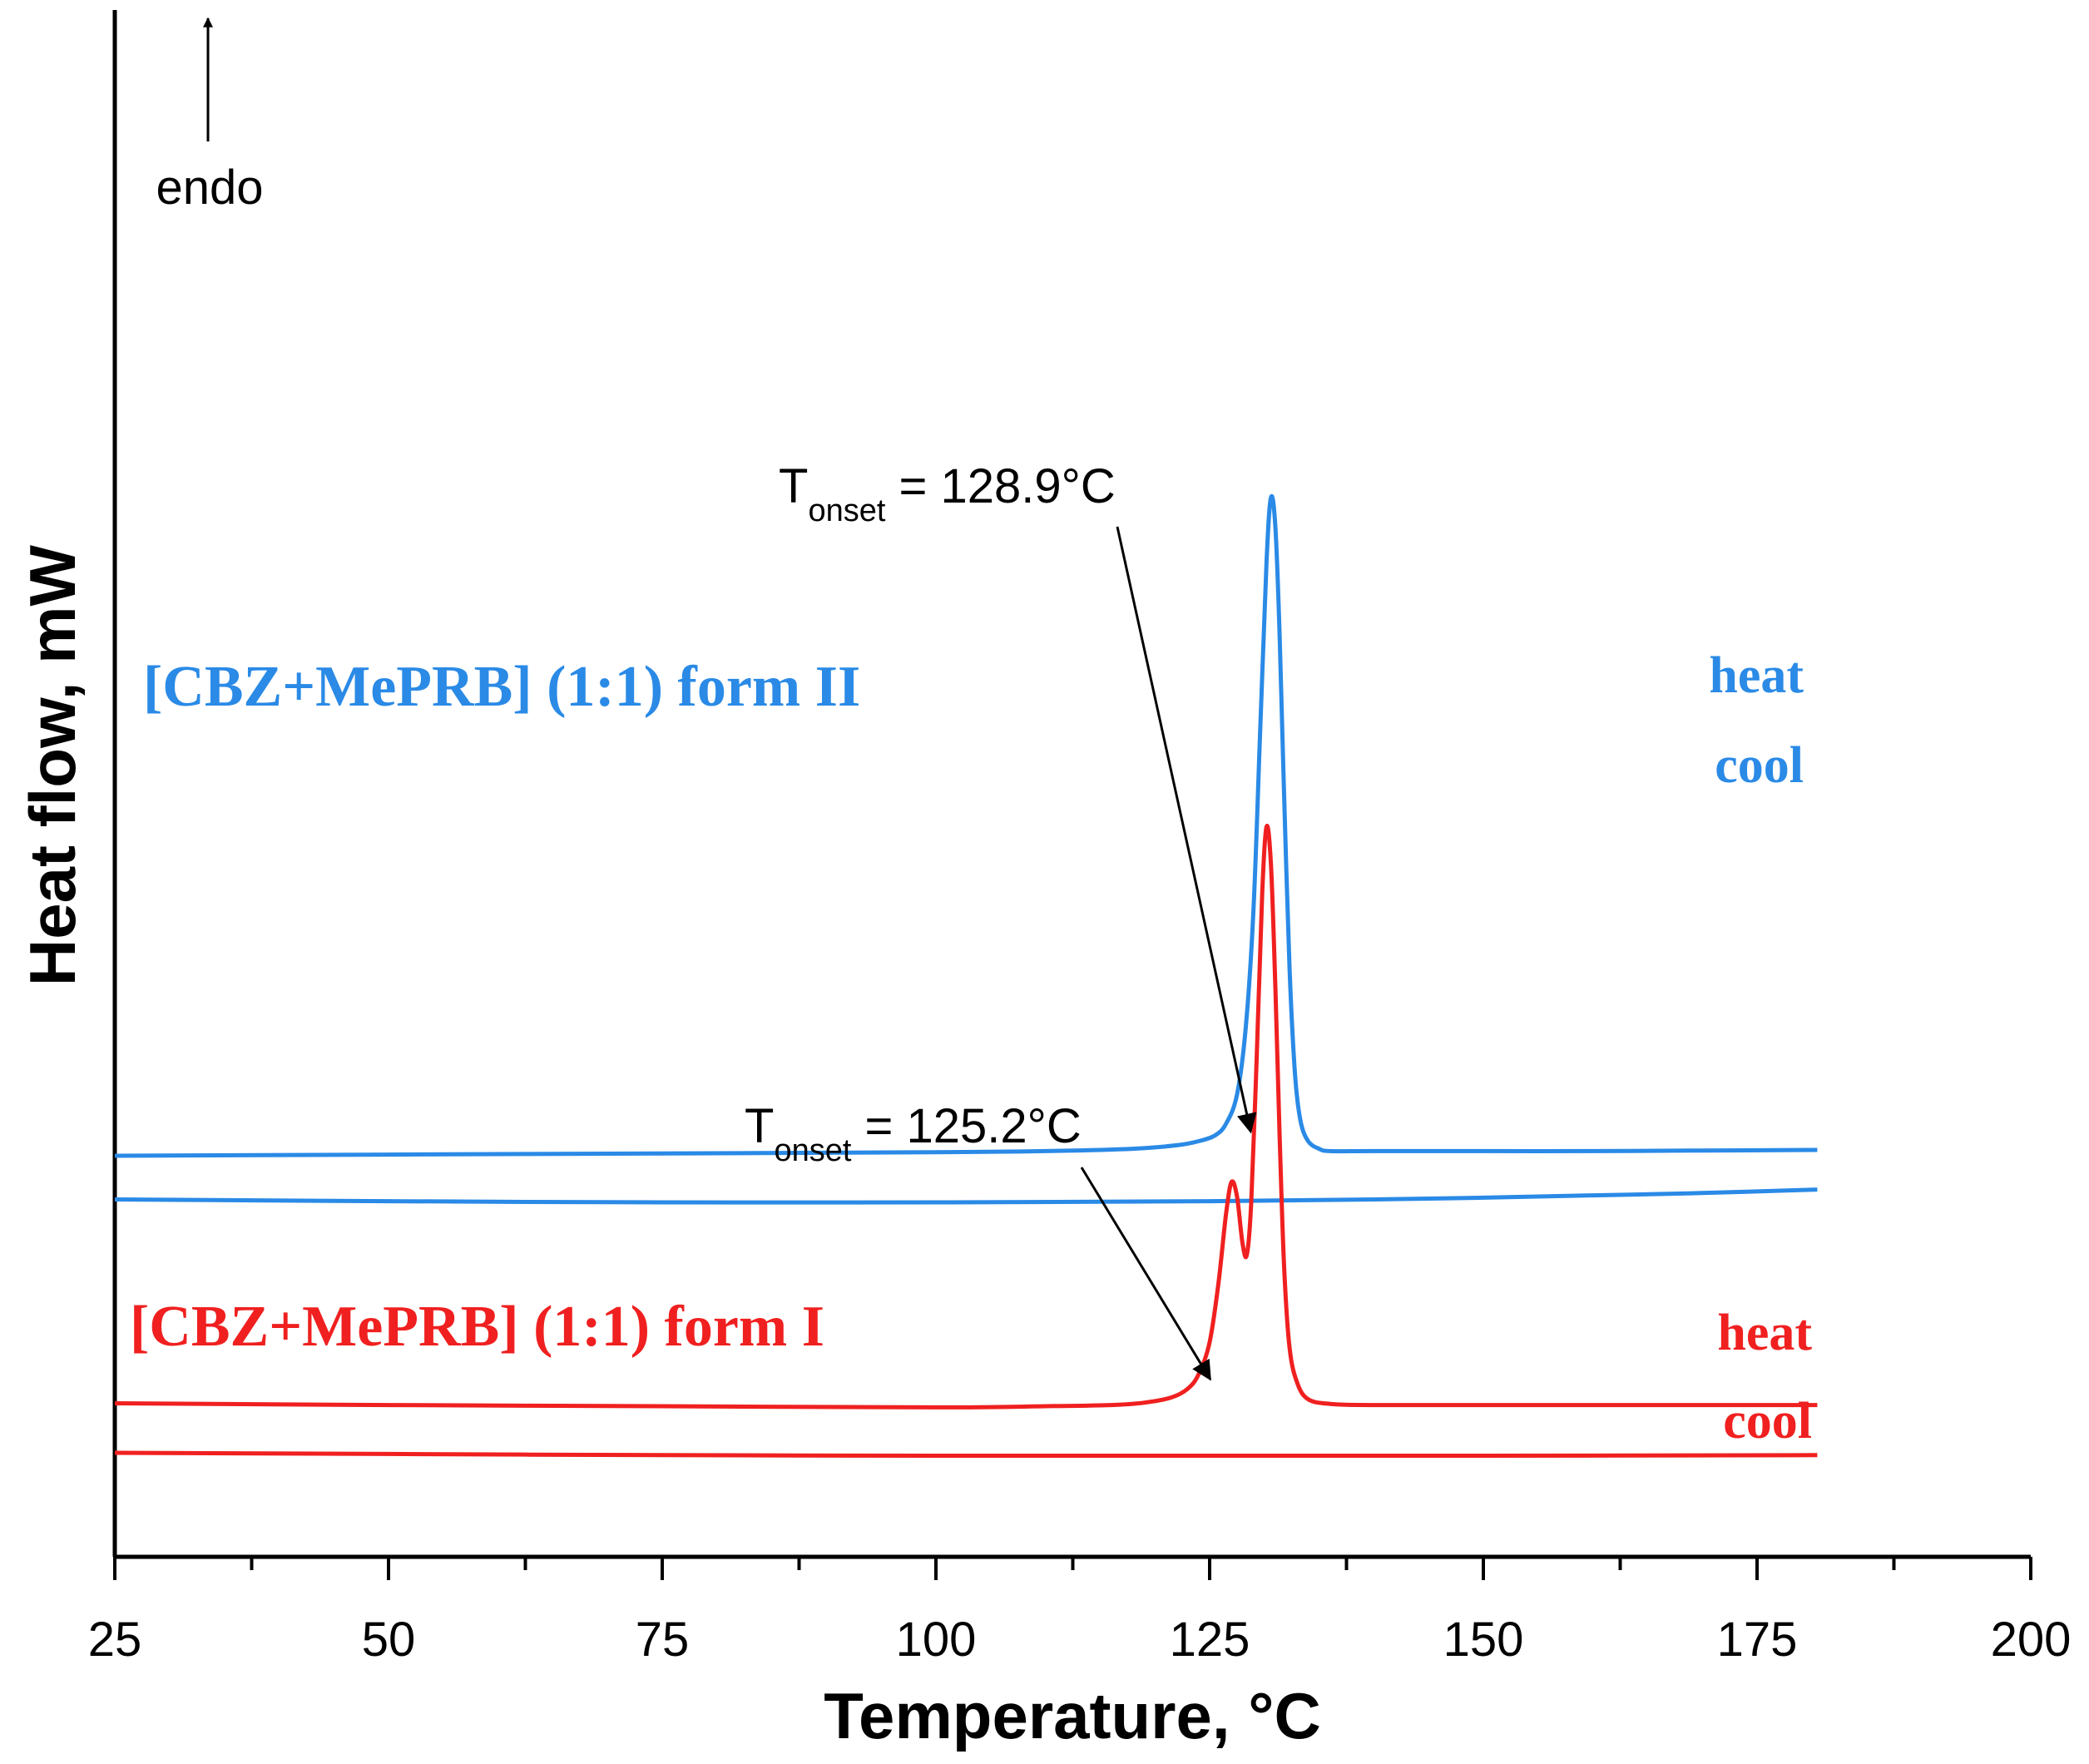 The height and width of the screenshot is (1764, 2089). What do you see at coordinates (846, 510) in the screenshot?
I see `onset-sub-form-ii: onset` at bounding box center [846, 510].